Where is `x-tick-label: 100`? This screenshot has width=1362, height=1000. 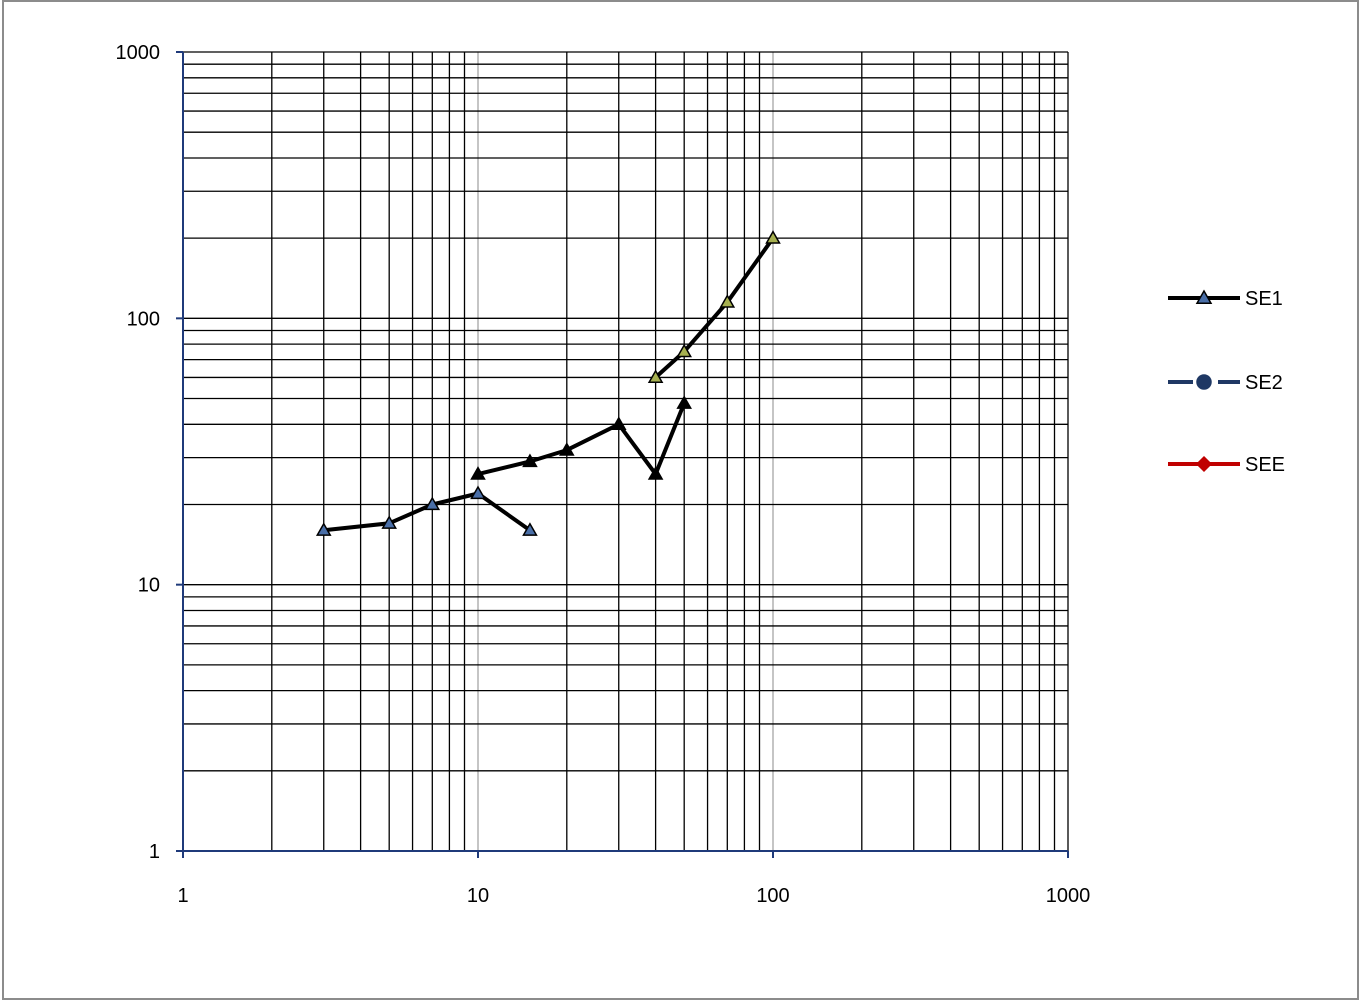
x-tick-label: 100 is located at coordinates (772, 896).